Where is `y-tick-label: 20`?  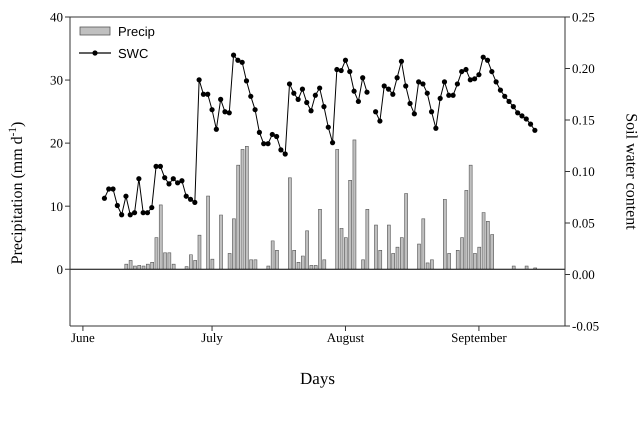 y-tick-label: 20 is located at coordinates (56, 143).